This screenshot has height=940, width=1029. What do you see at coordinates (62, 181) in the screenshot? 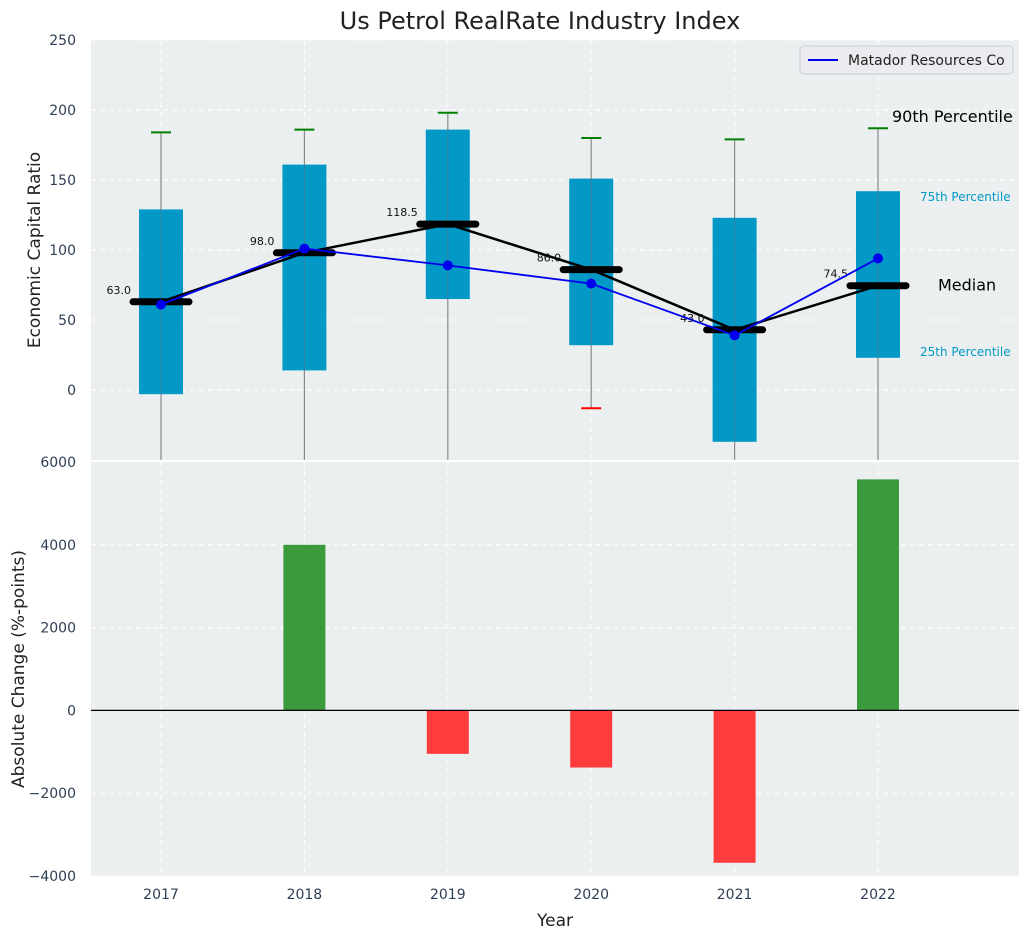
I see `top-y-tick-label: 150` at bounding box center [62, 181].